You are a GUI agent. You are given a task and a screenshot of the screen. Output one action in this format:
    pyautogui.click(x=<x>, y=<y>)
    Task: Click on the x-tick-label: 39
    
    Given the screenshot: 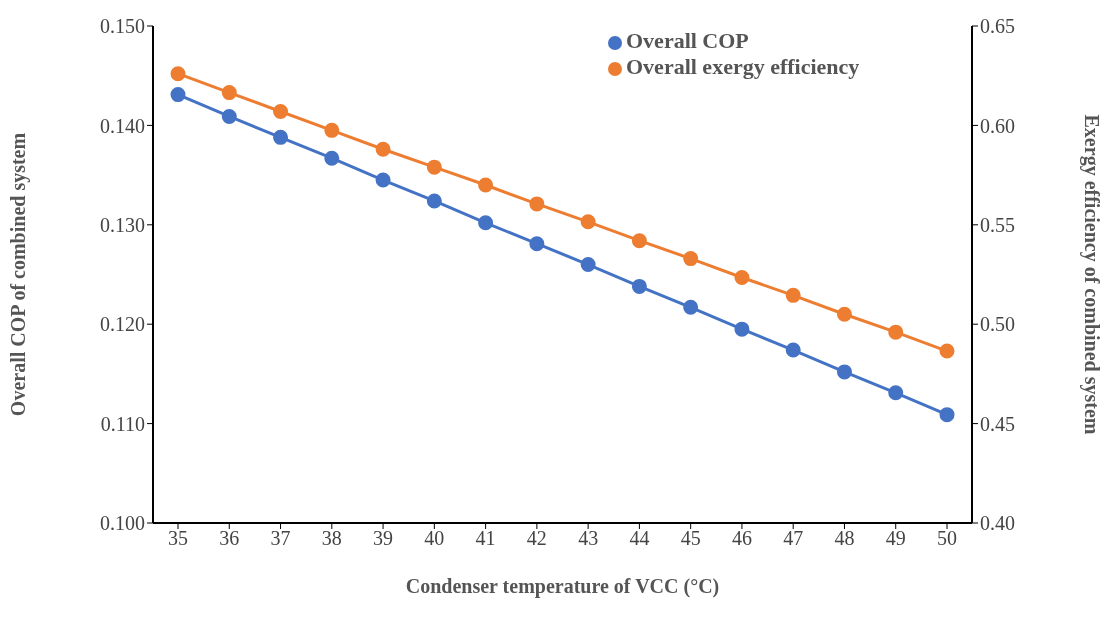 What is the action you would take?
    pyautogui.click(x=383, y=538)
    